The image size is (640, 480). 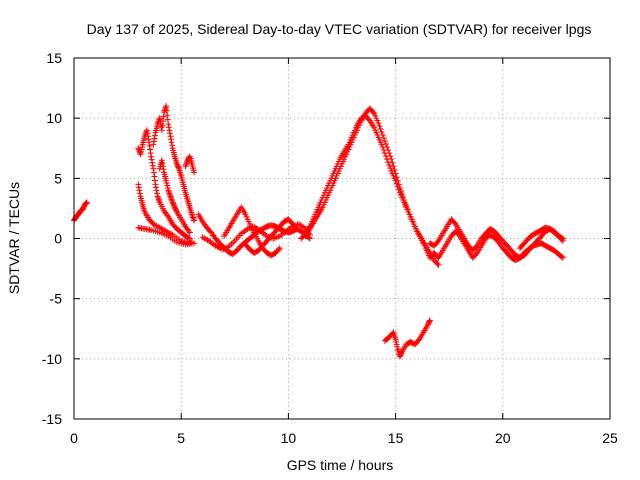 What do you see at coordinates (52, 419) in the screenshot?
I see `y-tick-label: -15` at bounding box center [52, 419].